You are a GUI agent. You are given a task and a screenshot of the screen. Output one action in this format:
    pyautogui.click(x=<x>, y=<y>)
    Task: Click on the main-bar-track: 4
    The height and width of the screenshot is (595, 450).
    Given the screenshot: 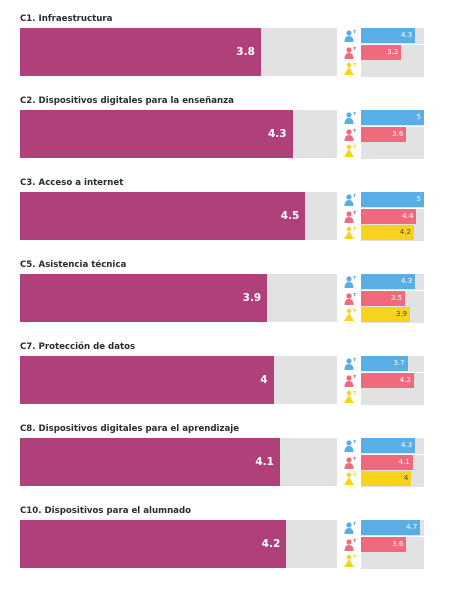 What is the action you would take?
    pyautogui.click(x=178, y=380)
    